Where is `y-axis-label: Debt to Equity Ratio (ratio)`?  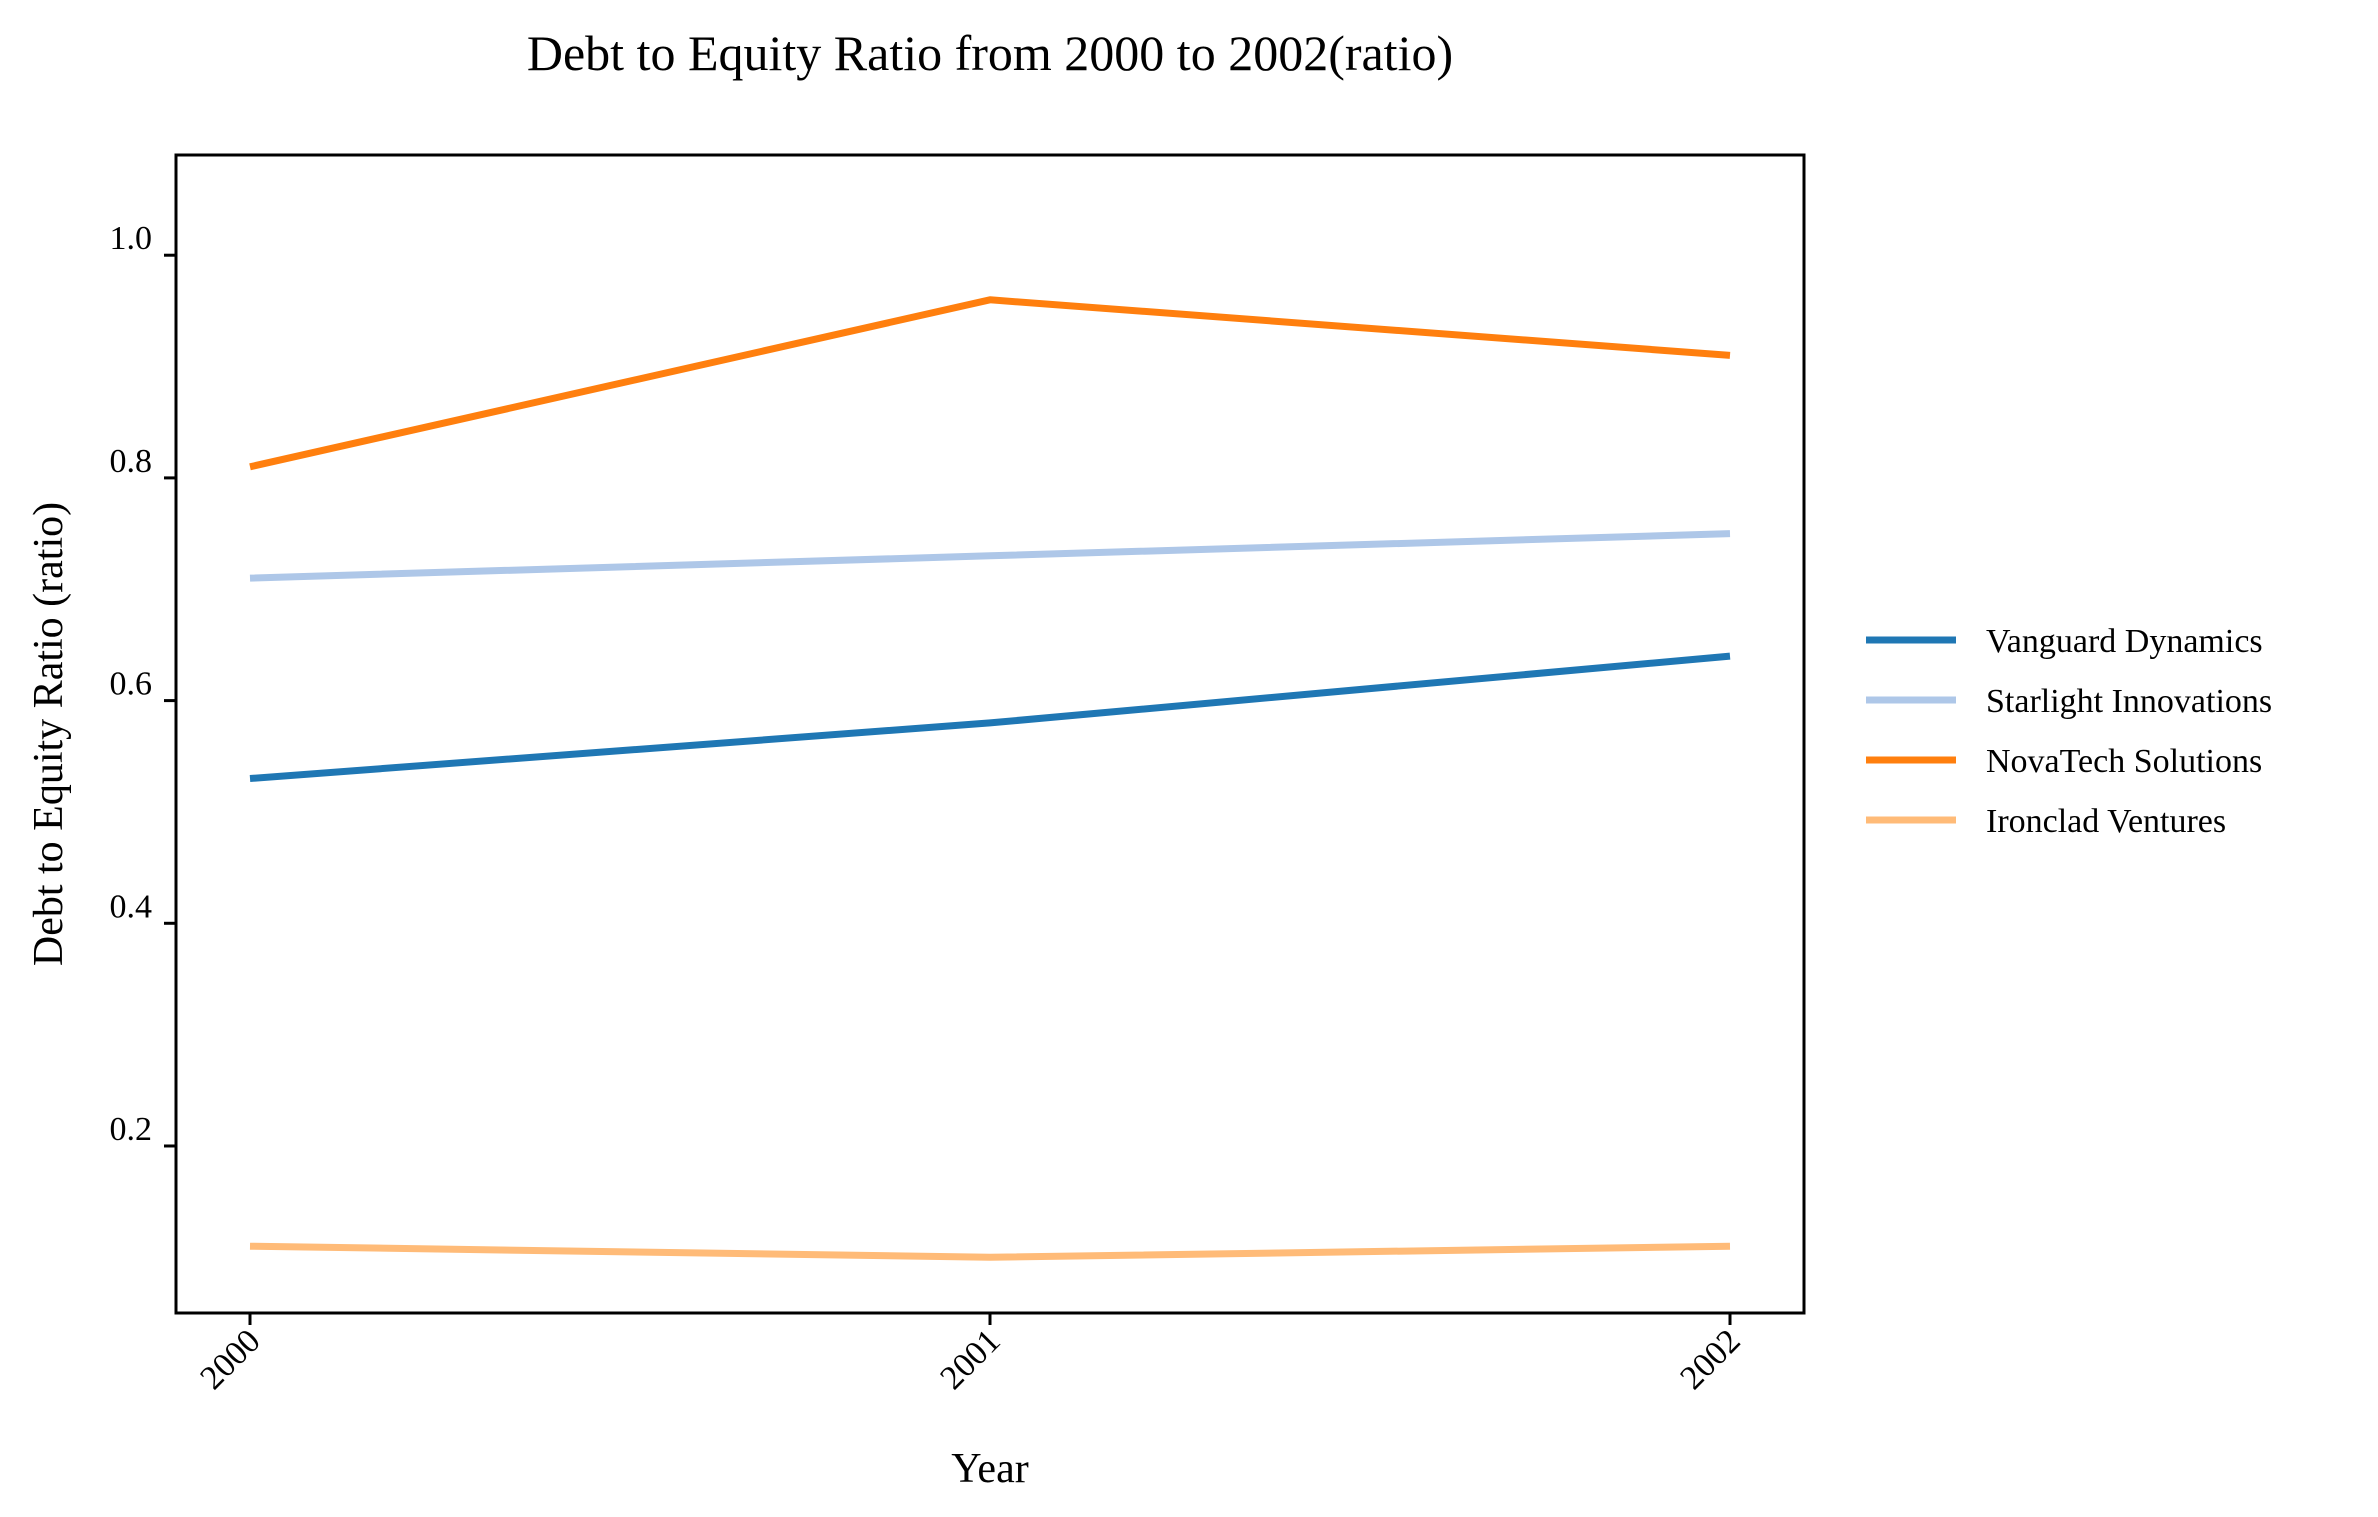
y-axis-label: Debt to Equity Ratio (ratio) is located at coordinates (49, 734).